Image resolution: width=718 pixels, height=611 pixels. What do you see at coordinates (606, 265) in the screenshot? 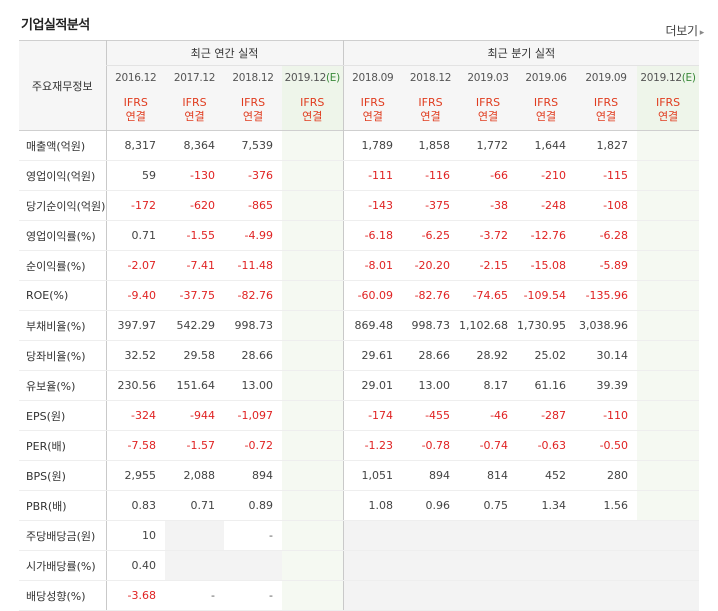
I see `quarter-value-cell: -5.89` at bounding box center [606, 265].